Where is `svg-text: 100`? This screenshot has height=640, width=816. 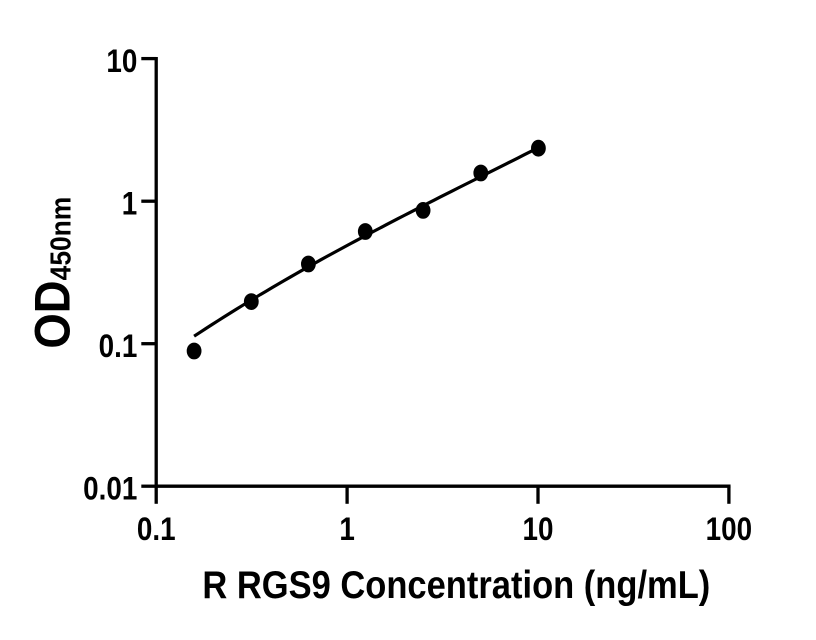
svg-text: 100 is located at coordinates (729, 529).